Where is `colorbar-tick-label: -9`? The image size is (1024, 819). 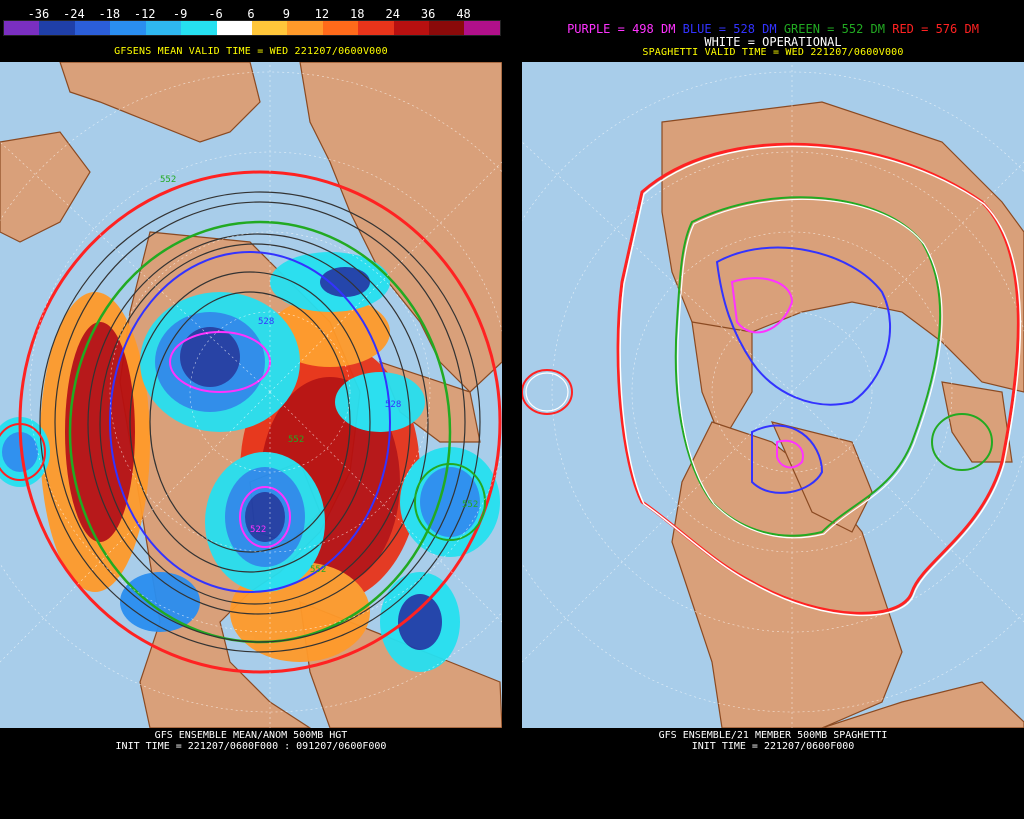 colorbar-tick-label: -9 is located at coordinates (180, 14).